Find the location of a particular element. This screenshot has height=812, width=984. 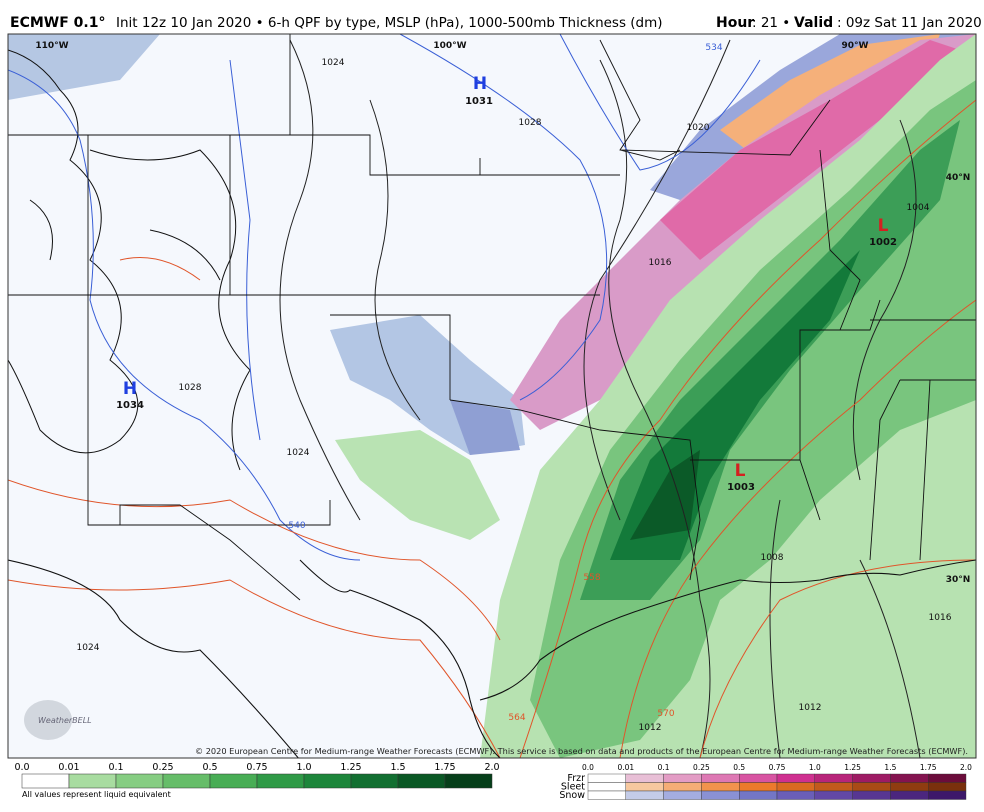

hour-value: : 21 • is located at coordinates (771, 23).